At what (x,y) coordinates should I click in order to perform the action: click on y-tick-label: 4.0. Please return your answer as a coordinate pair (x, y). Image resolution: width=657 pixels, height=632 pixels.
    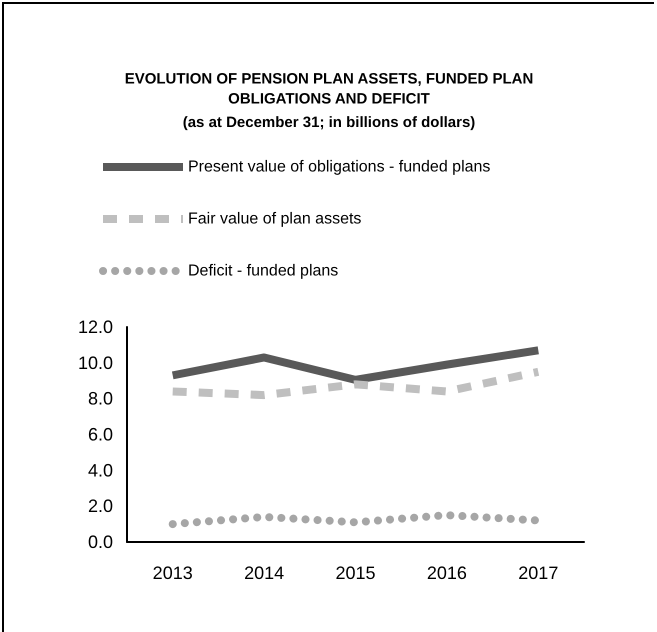
    Looking at the image, I should click on (100, 470).